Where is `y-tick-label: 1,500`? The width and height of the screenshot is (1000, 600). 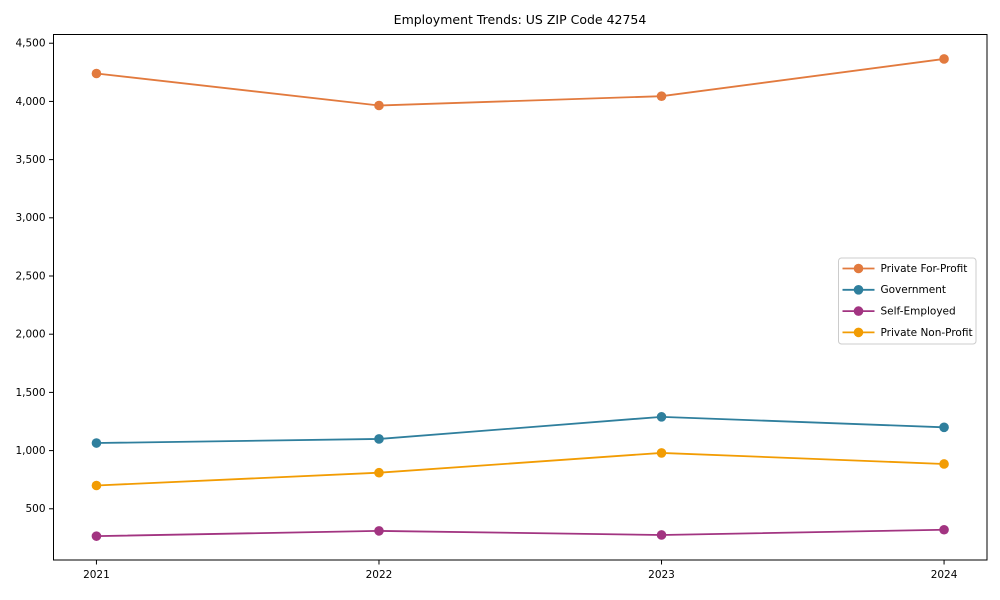 y-tick-label: 1,500 is located at coordinates (30, 393).